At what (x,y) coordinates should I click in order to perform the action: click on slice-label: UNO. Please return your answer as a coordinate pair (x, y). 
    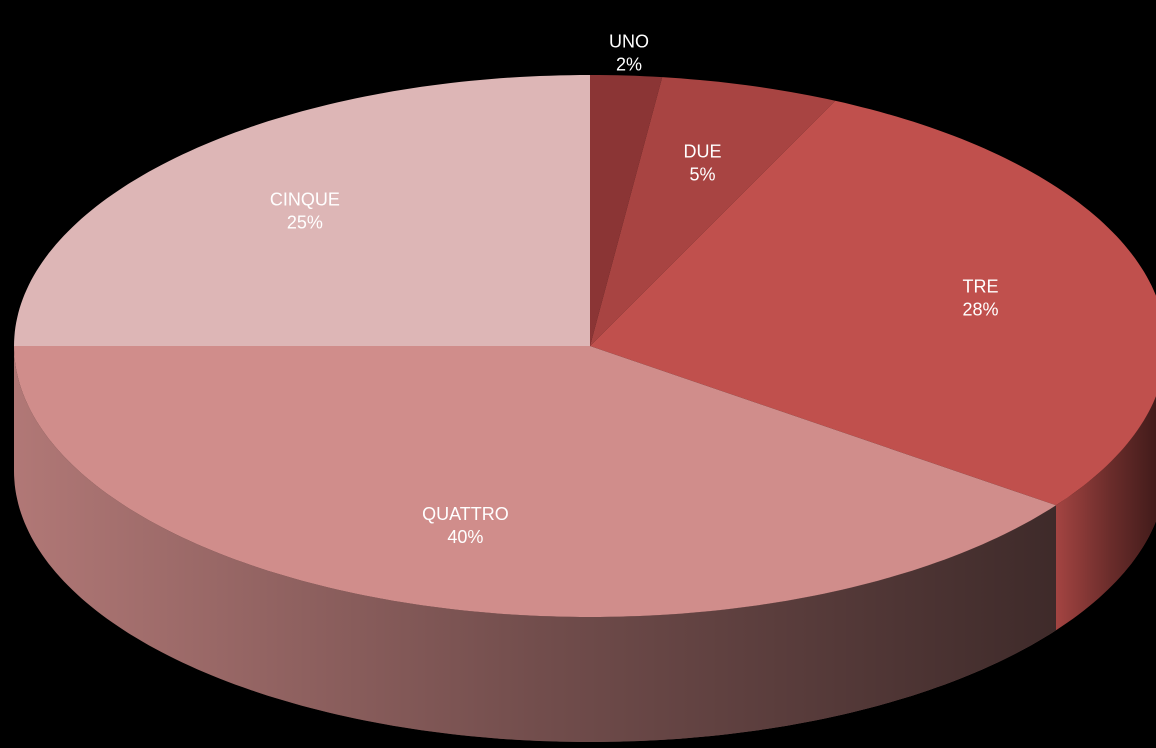
    Looking at the image, I should click on (629, 42).